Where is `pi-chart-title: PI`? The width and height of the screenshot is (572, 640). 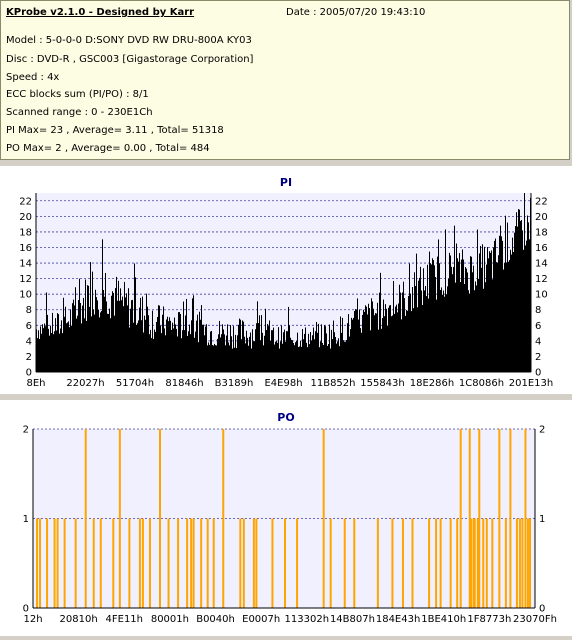 pi-chart-title: PI is located at coordinates (286, 182).